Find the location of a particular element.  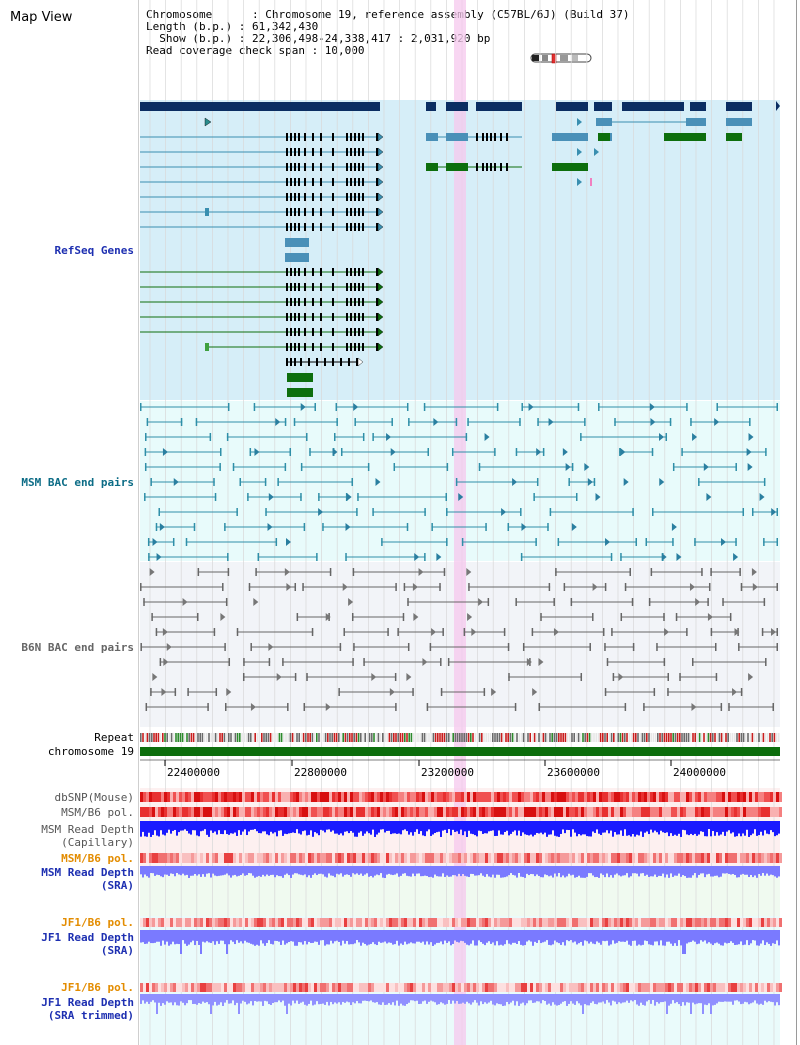

track-label-msm-b6-pol-1: MSM/B6 pol. is located at coordinates (97, 812).